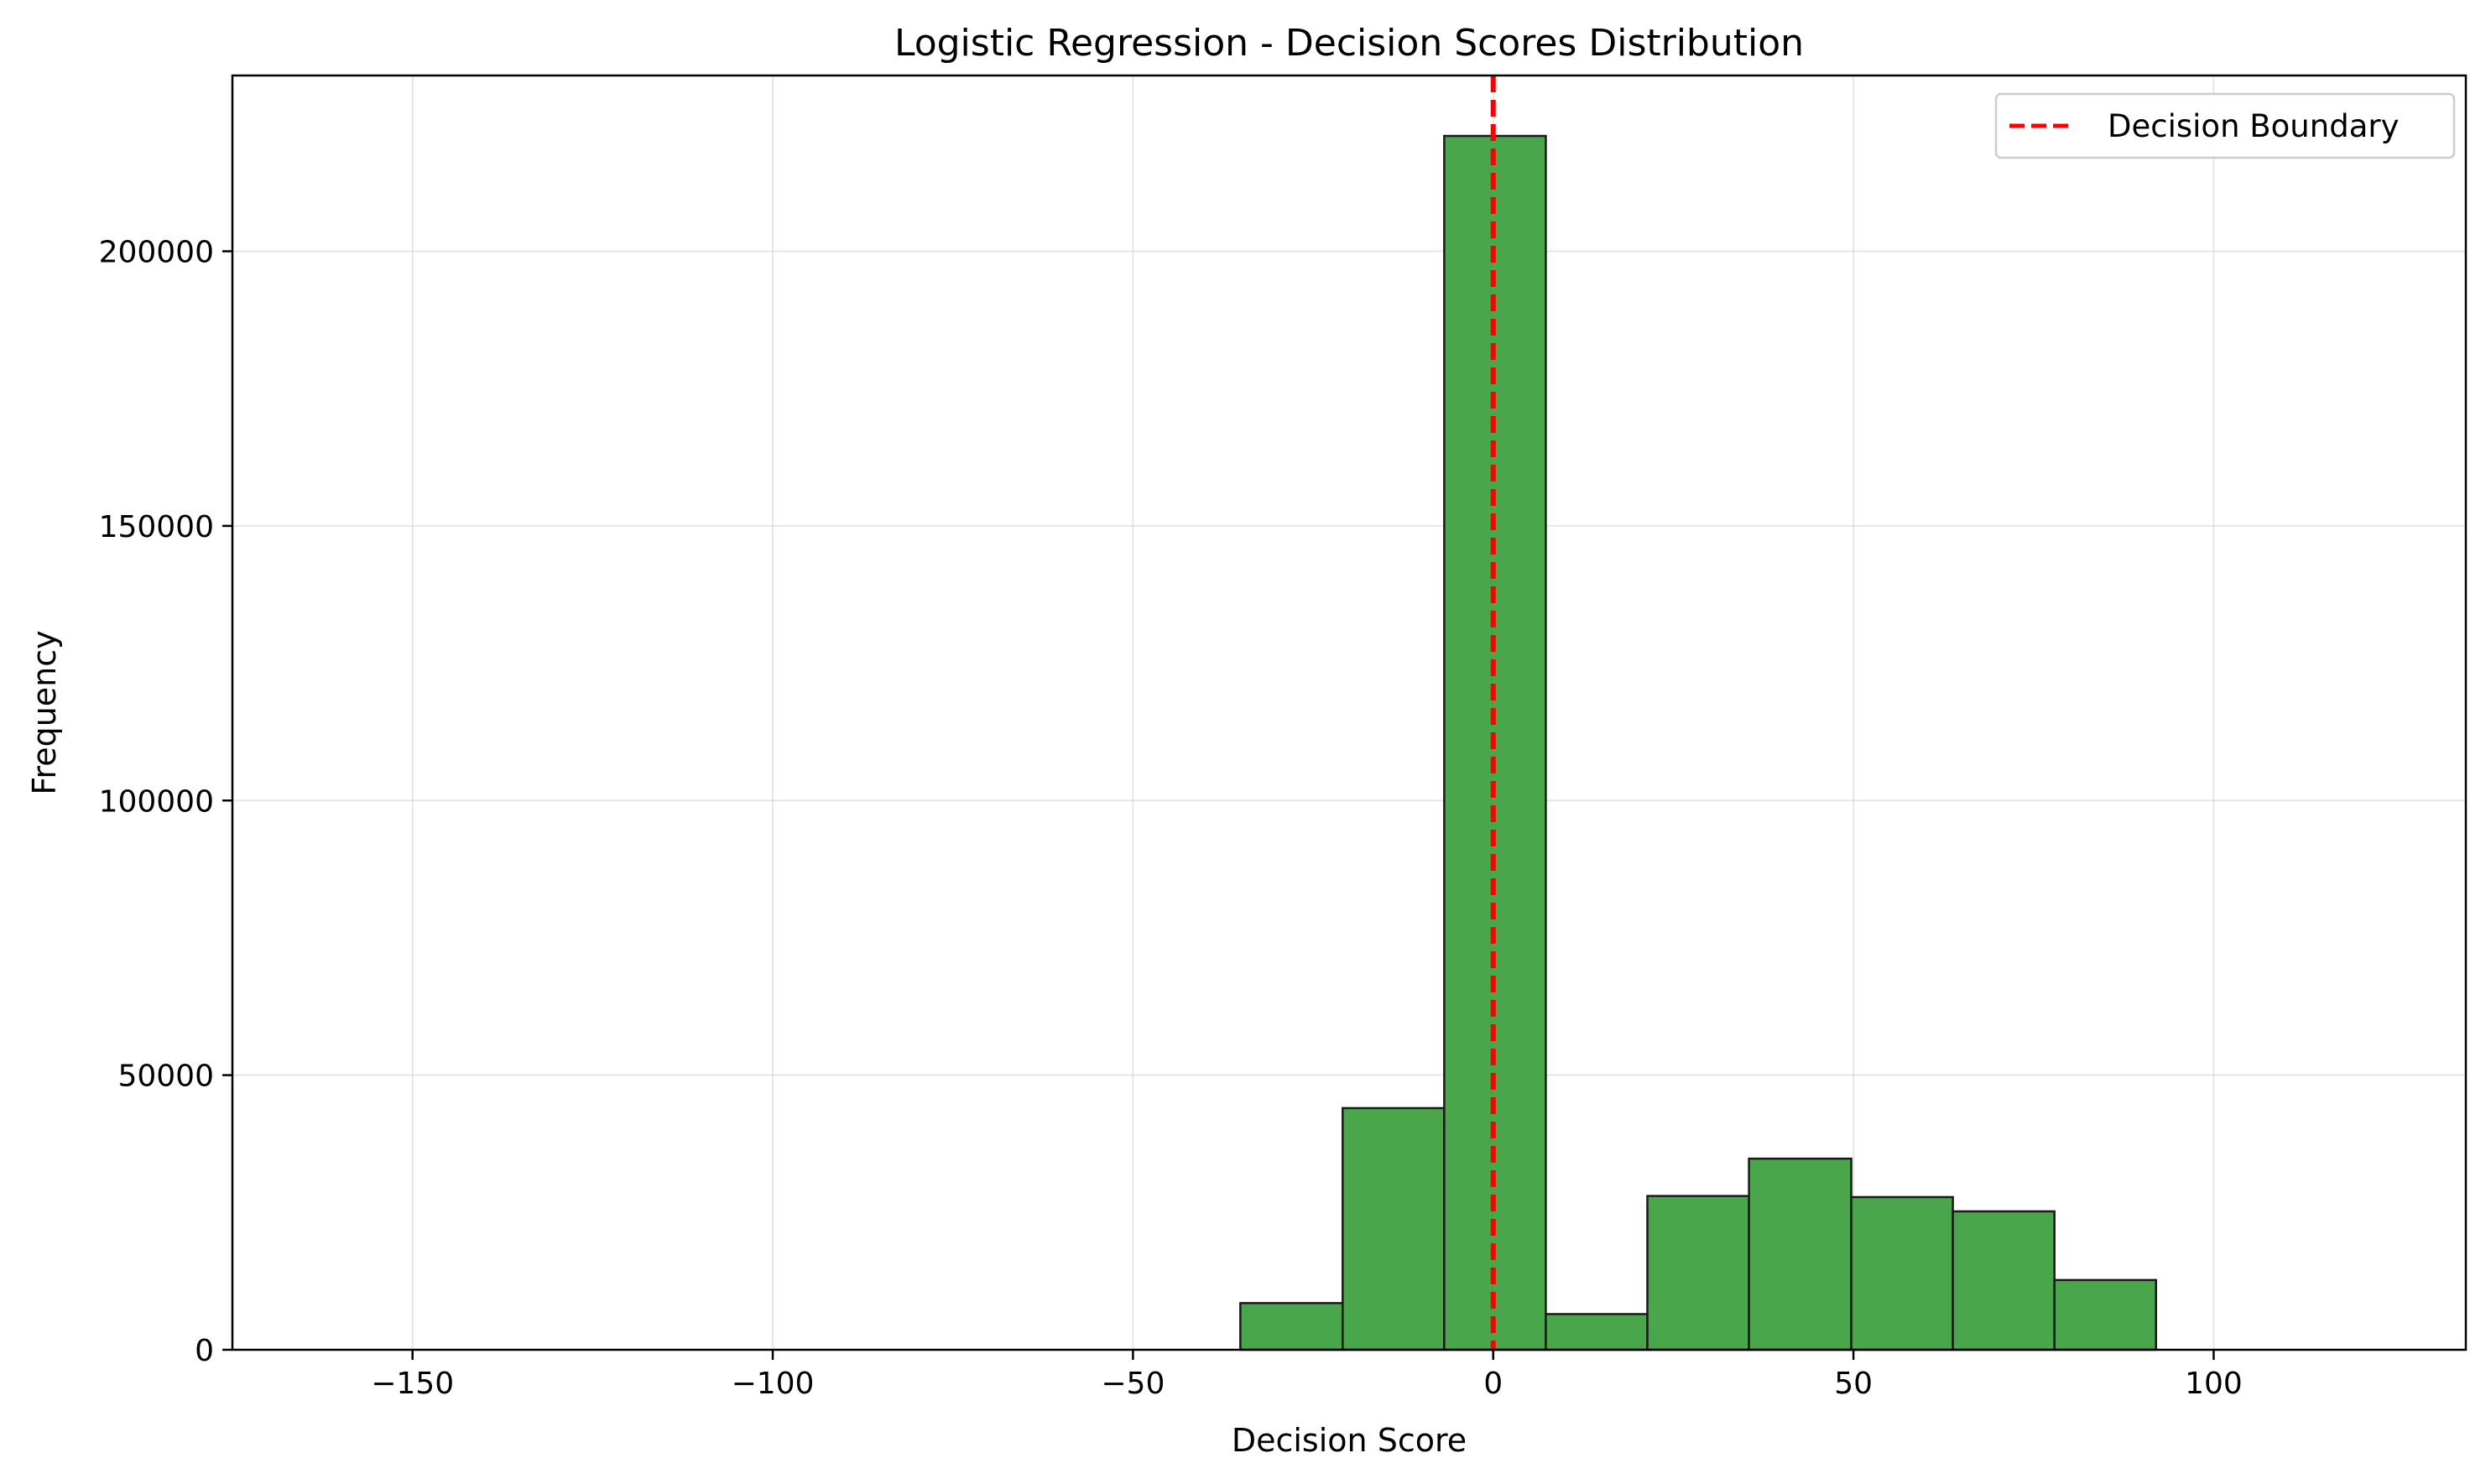  What do you see at coordinates (2214, 1384) in the screenshot?
I see `x-tick-label-5: 100` at bounding box center [2214, 1384].